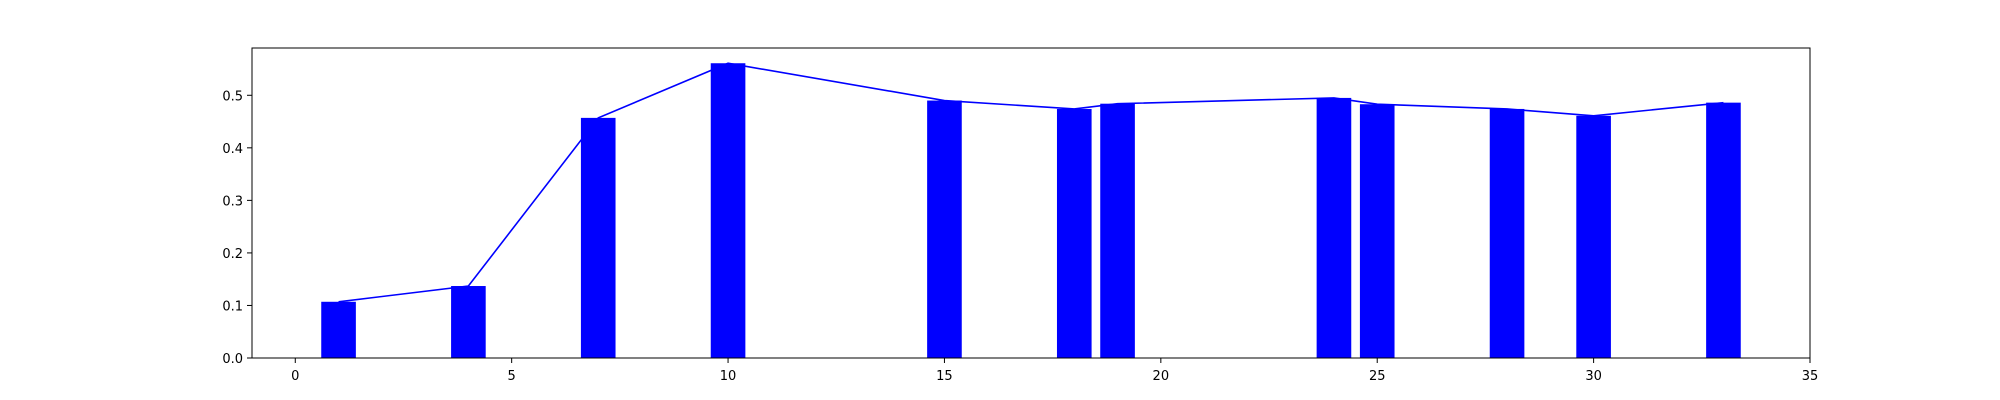 The height and width of the screenshot is (400, 2000). What do you see at coordinates (232, 254) in the screenshot?
I see `y-tick-label-2: 0.2` at bounding box center [232, 254].